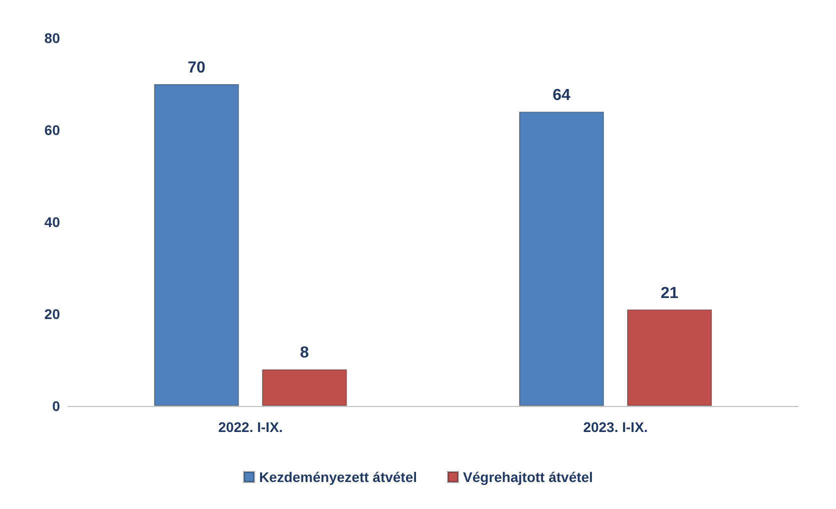 Image resolution: width=836 pixels, height=509 pixels. I want to click on data-label: 21, so click(669, 293).